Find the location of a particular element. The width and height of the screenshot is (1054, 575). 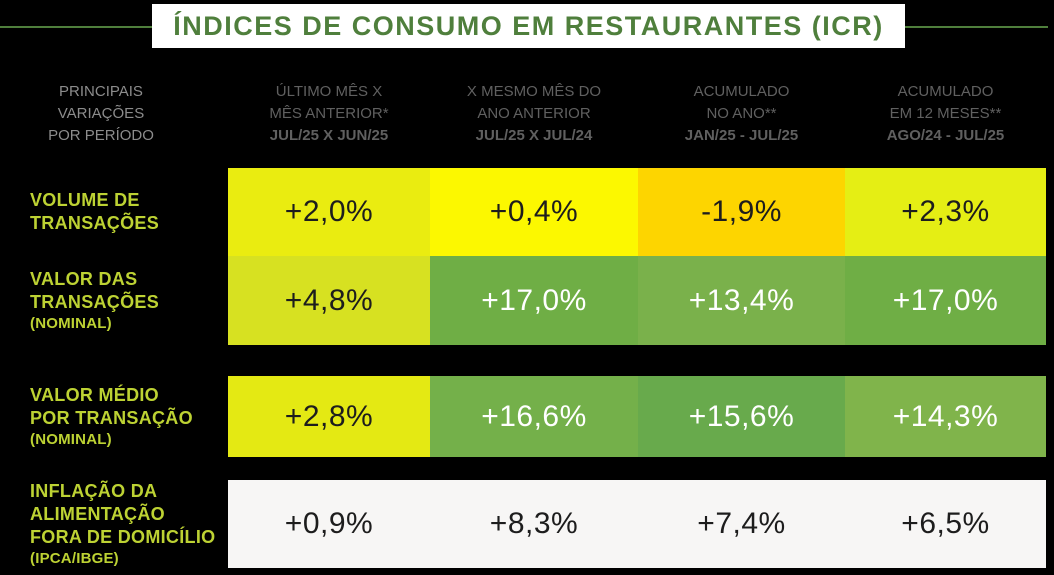

row-label-valor-medio-text: VALOR MÉDIO POR TRANSAÇÃO (NOMINAL) is located at coordinates (96, 417).